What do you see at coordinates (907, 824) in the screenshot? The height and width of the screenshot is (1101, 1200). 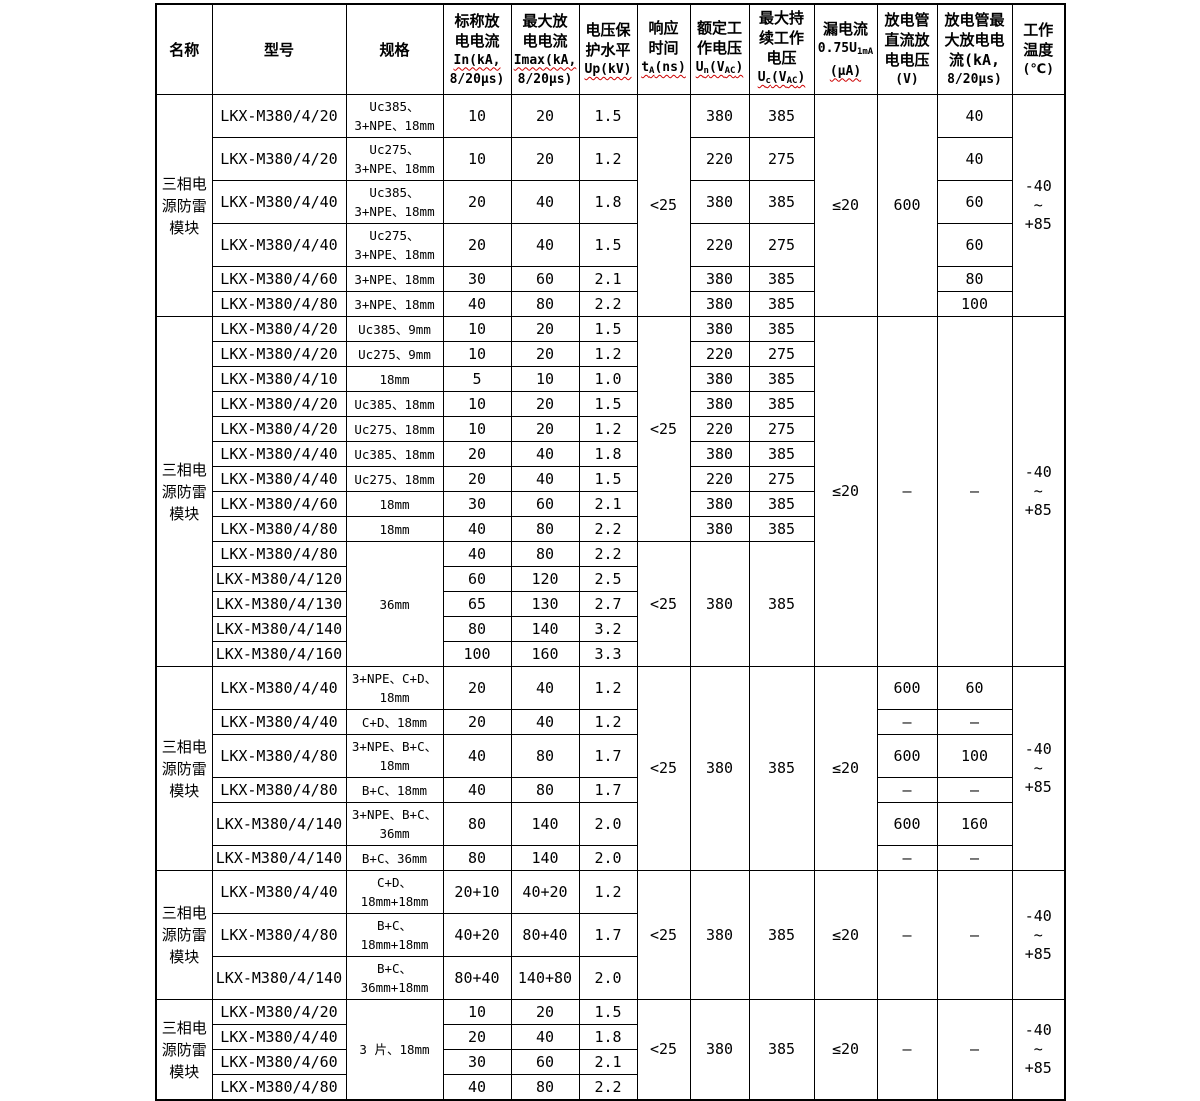 I see `table-cell: 600` at bounding box center [907, 824].